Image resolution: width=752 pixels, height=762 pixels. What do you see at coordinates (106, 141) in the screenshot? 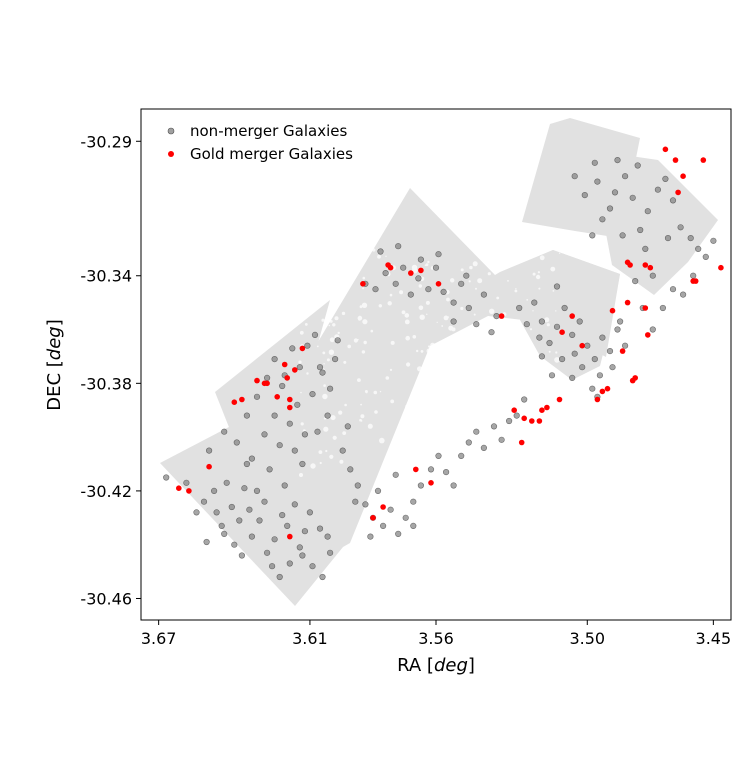
I see `y-tick-label: -30.29` at bounding box center [106, 141].